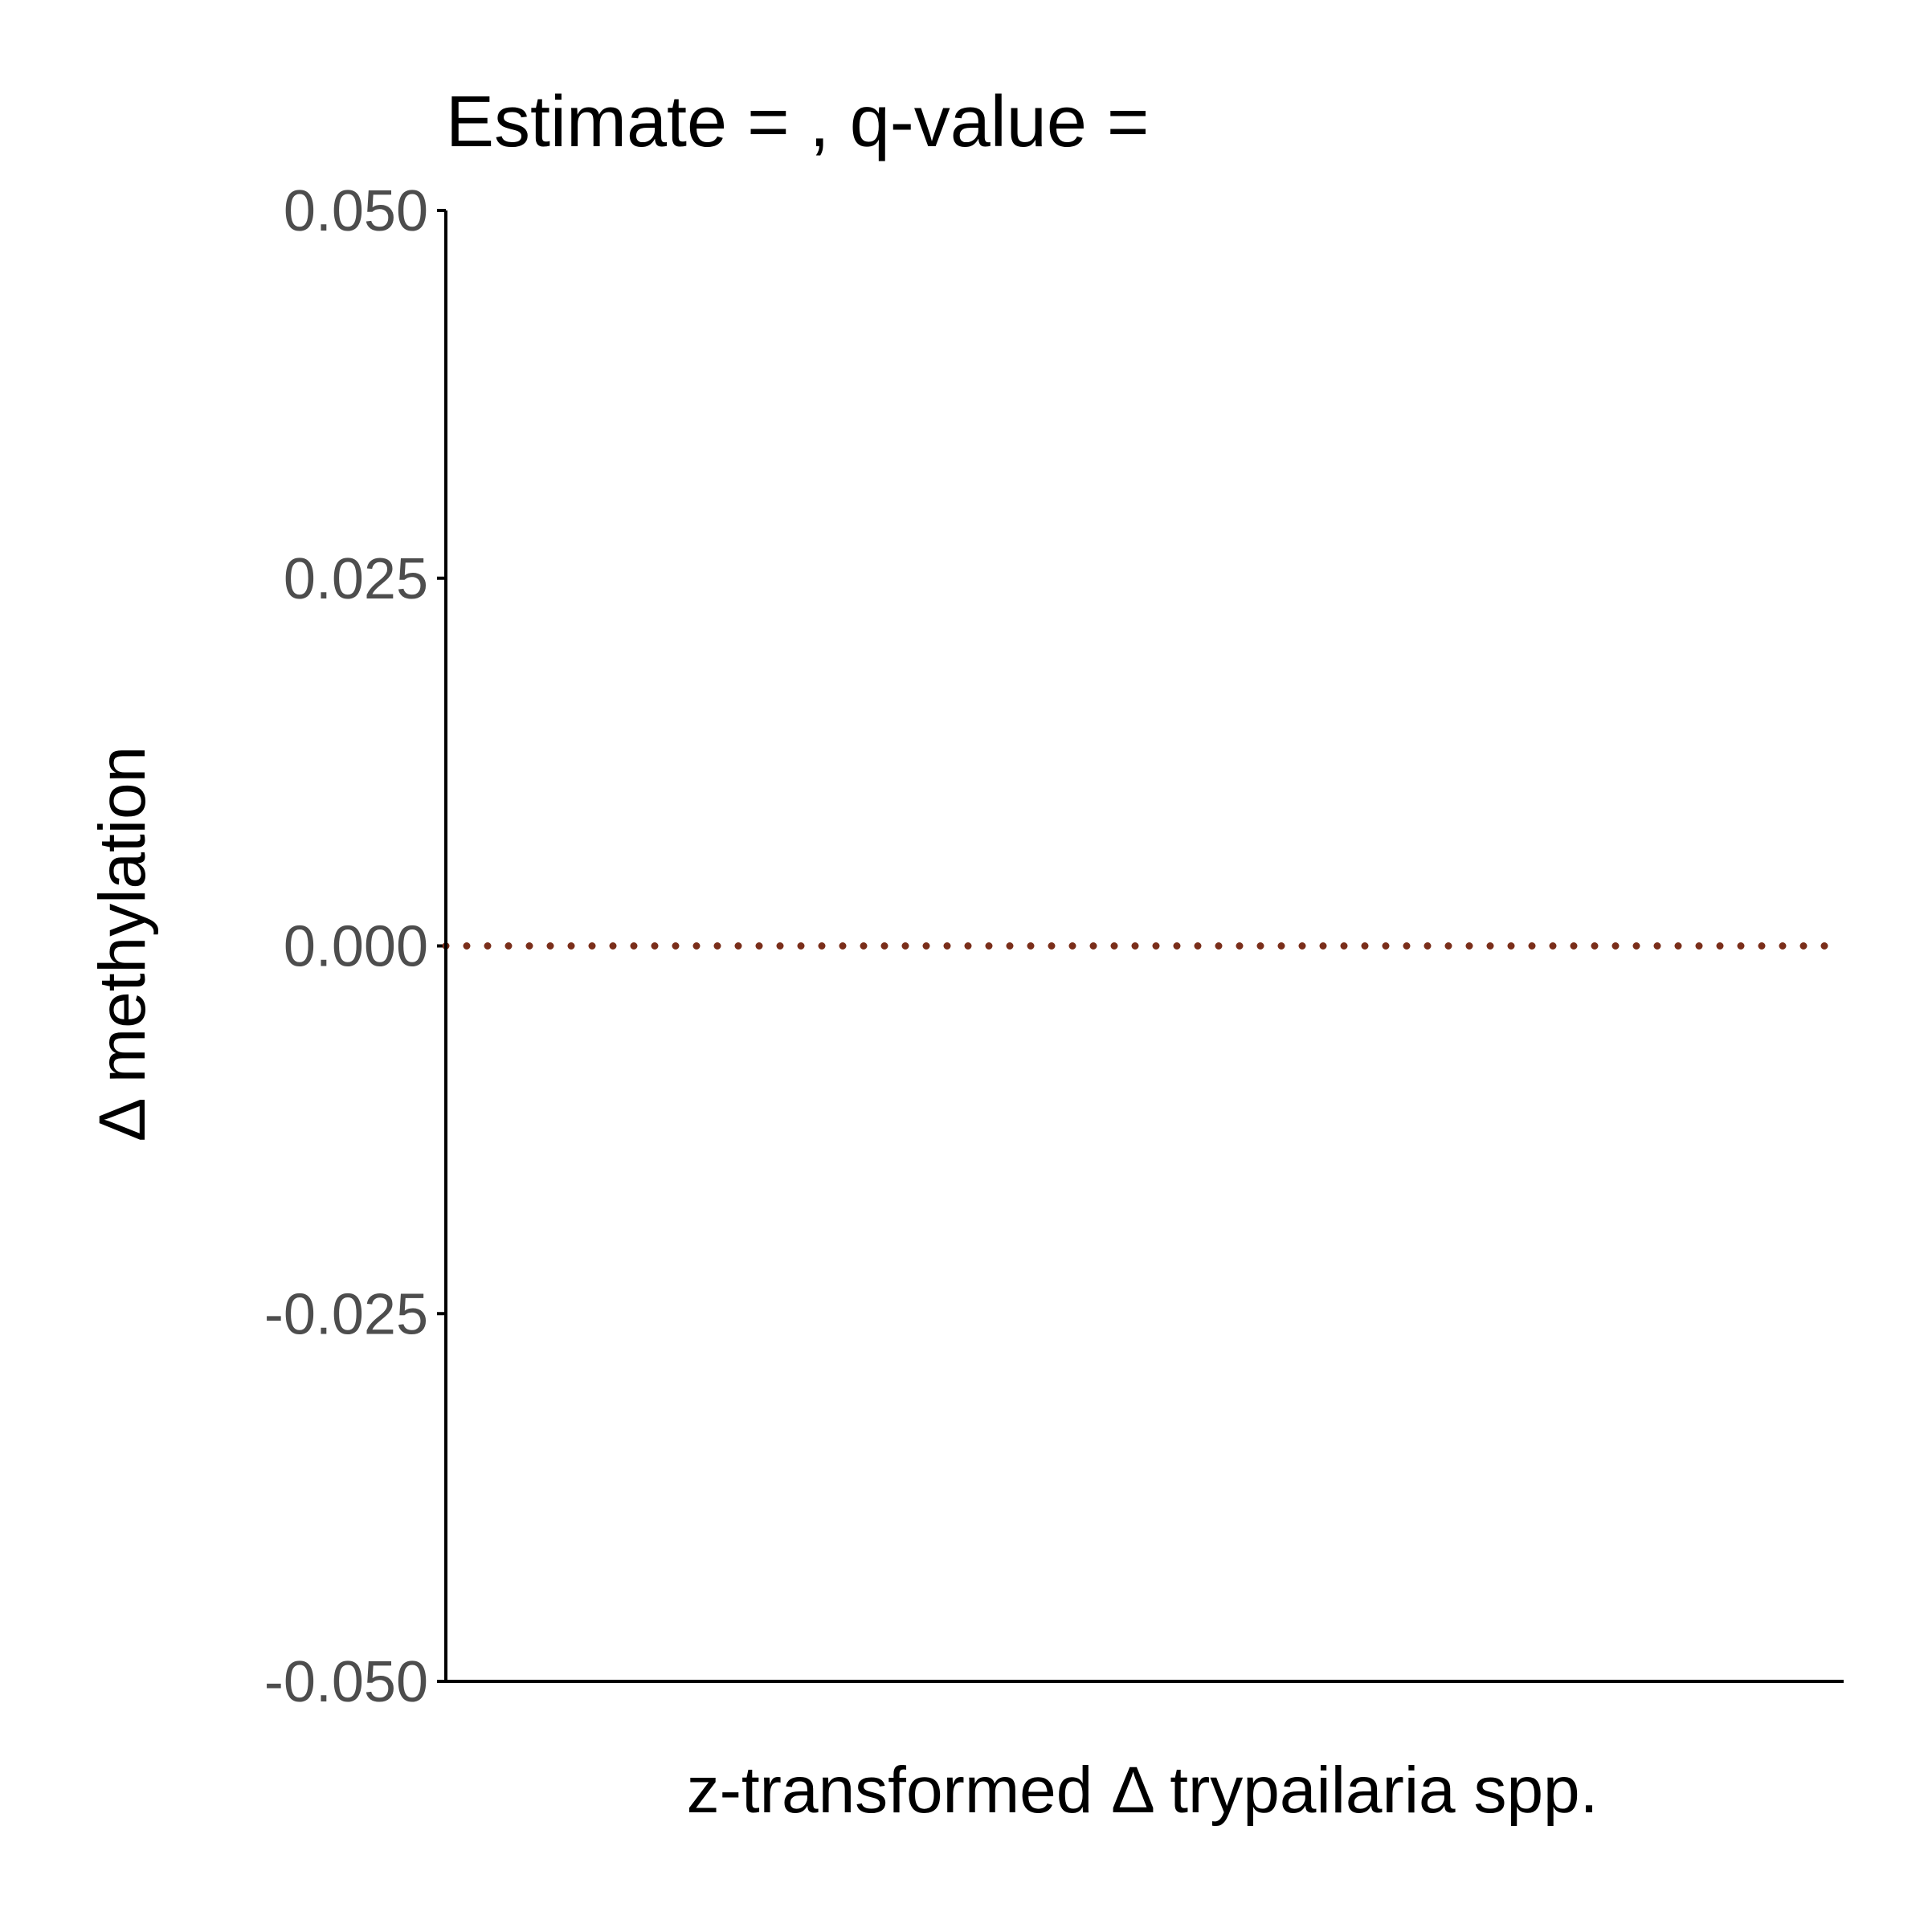  I want to click on y-axis-title: Δ methylation, so click(122, 944).